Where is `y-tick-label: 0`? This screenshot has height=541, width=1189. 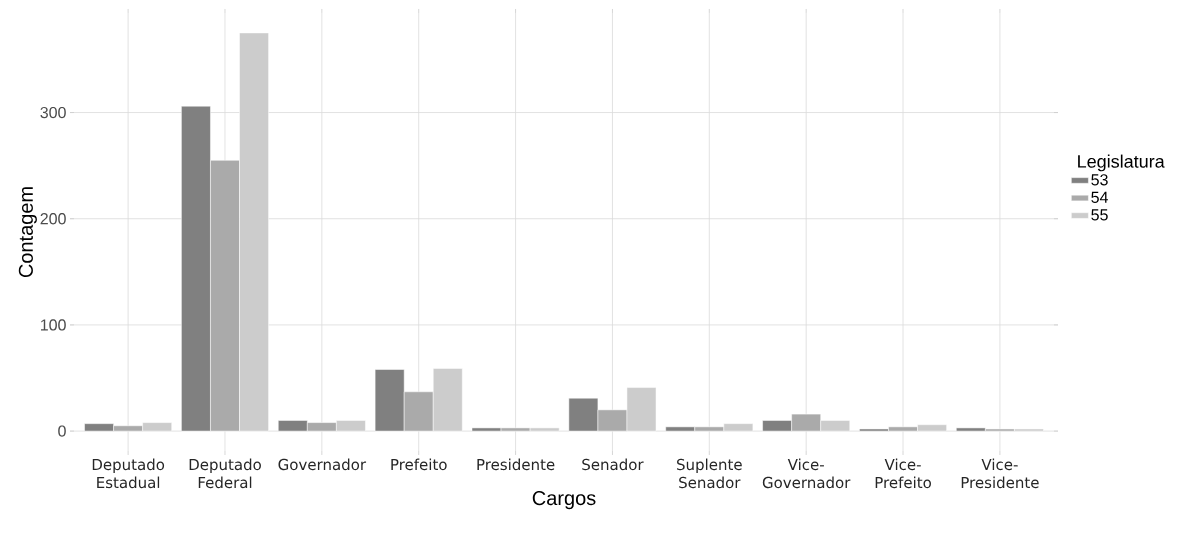 y-tick-label: 0 is located at coordinates (62, 431).